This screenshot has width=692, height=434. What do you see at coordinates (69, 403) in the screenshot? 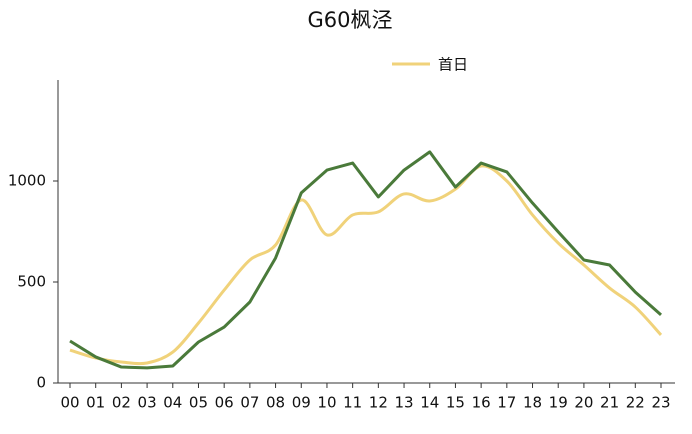
I see `x-tick-label: 00` at bounding box center [69, 403].